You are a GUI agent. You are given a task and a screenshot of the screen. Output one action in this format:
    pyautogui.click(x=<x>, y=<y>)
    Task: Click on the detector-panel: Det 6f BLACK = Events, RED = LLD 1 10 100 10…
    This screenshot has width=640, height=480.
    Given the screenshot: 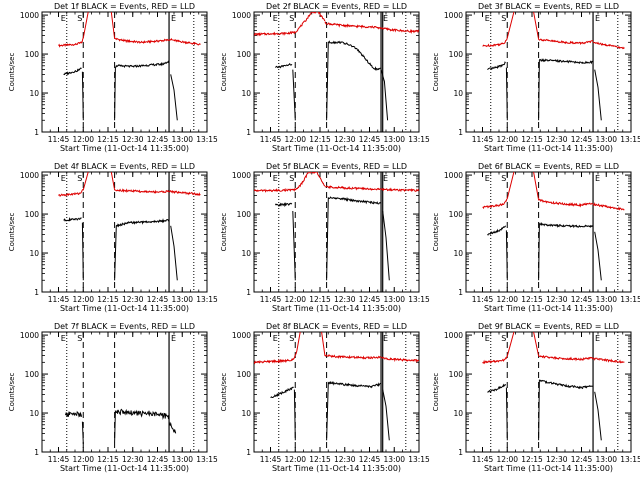 What is the action you would take?
    pyautogui.click(x=536, y=237)
    